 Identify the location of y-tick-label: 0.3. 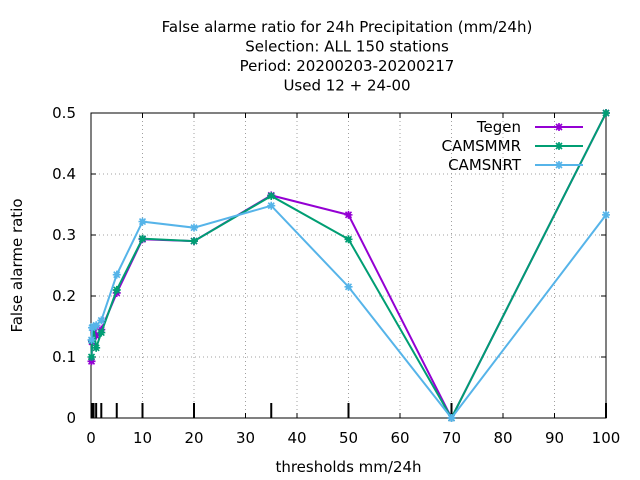
(64, 235).